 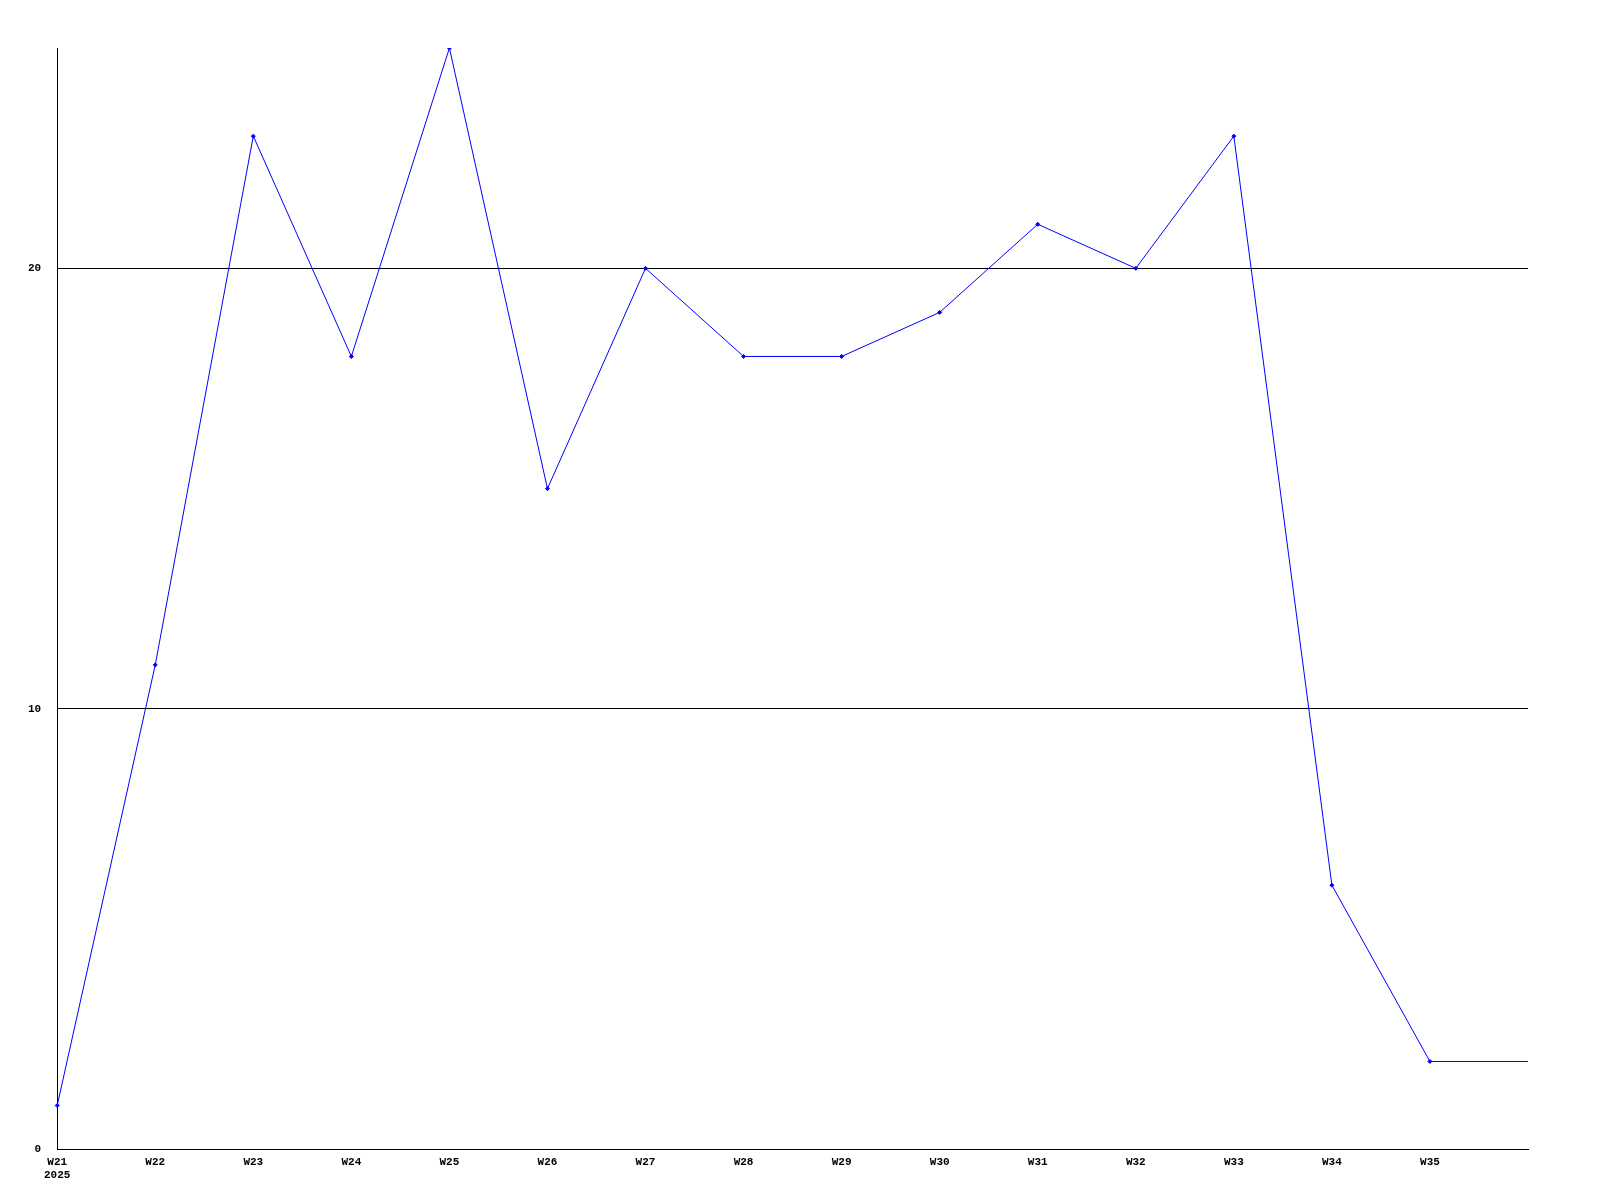 I want to click on y-tick-label: 0, so click(x=38, y=1149).